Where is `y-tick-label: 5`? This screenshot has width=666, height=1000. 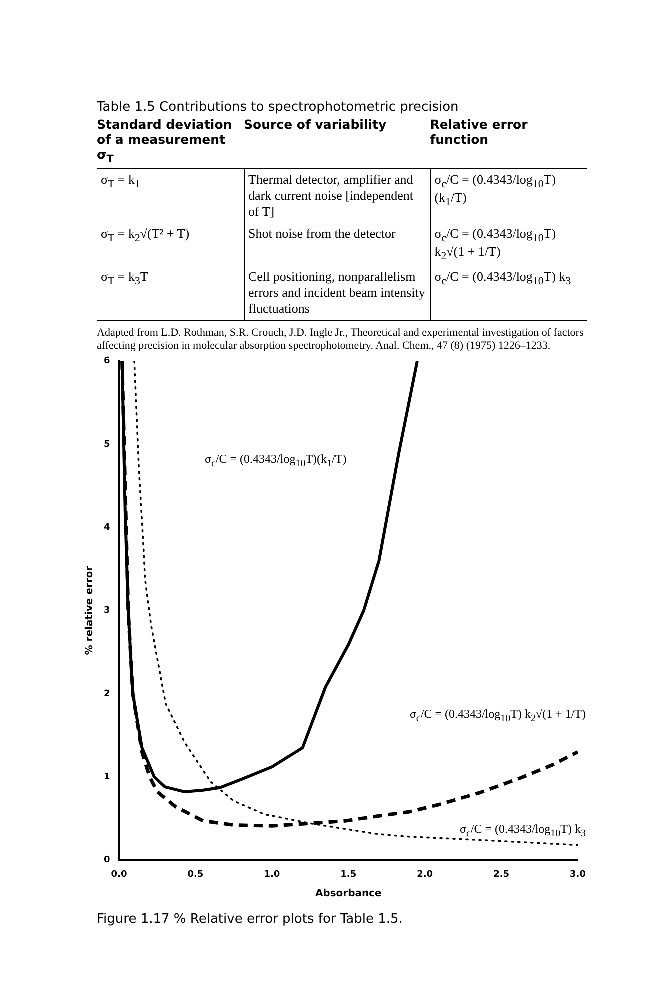 y-tick-label: 5 is located at coordinates (107, 445).